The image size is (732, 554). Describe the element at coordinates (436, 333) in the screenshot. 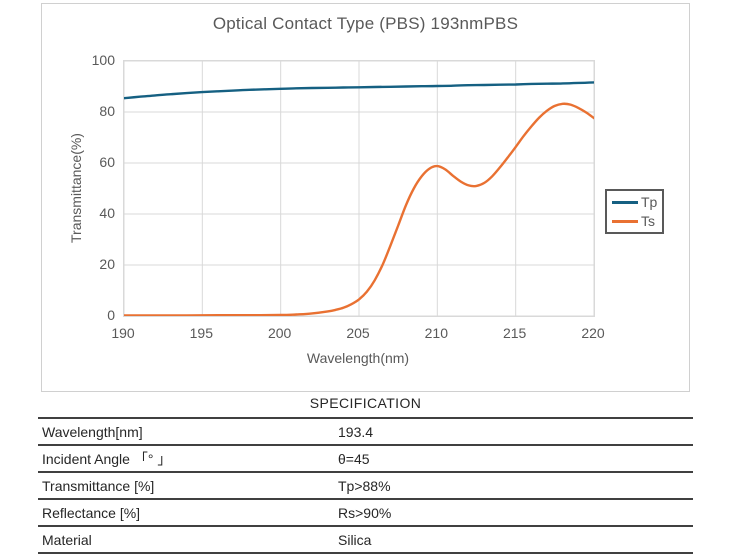

I see `x-tick-label: 210` at that location.